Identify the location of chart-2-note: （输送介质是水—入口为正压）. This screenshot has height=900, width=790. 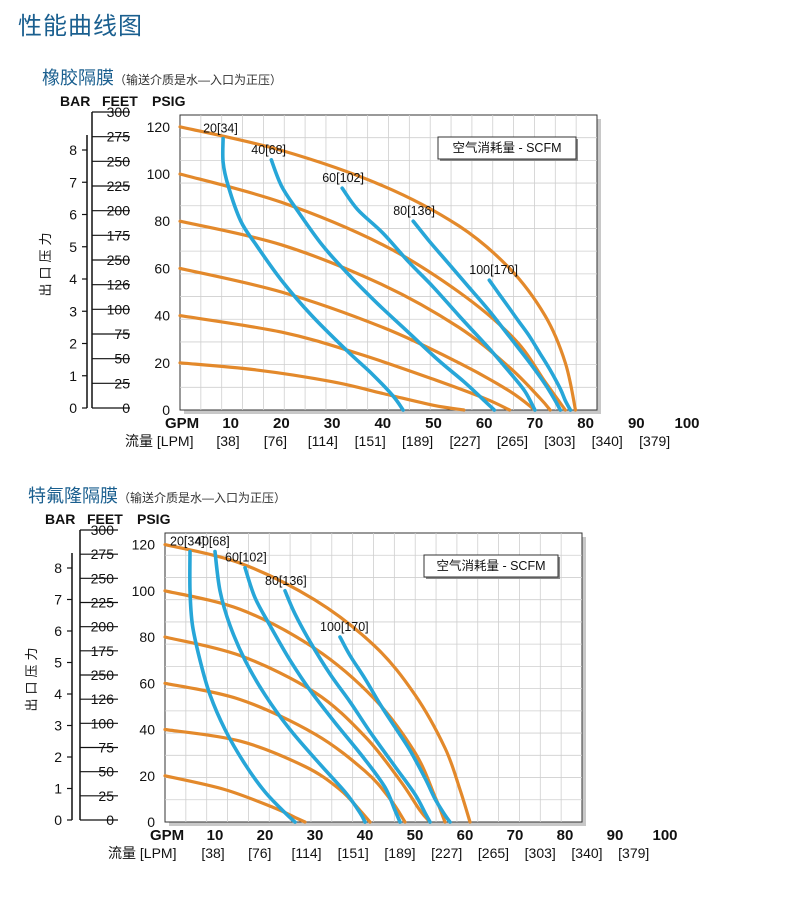
(202, 498).